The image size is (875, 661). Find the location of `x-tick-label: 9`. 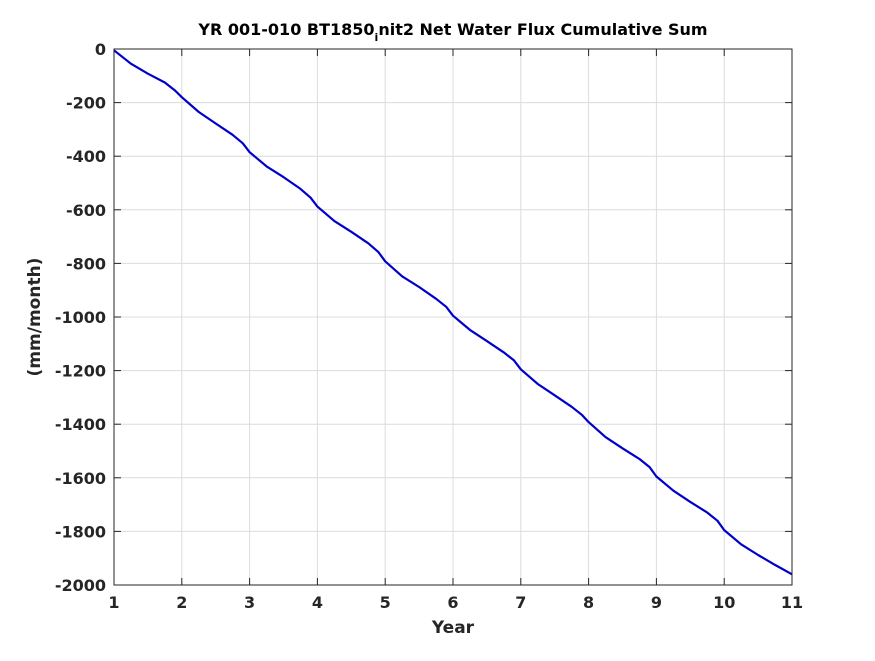

x-tick-label: 9 is located at coordinates (656, 602).